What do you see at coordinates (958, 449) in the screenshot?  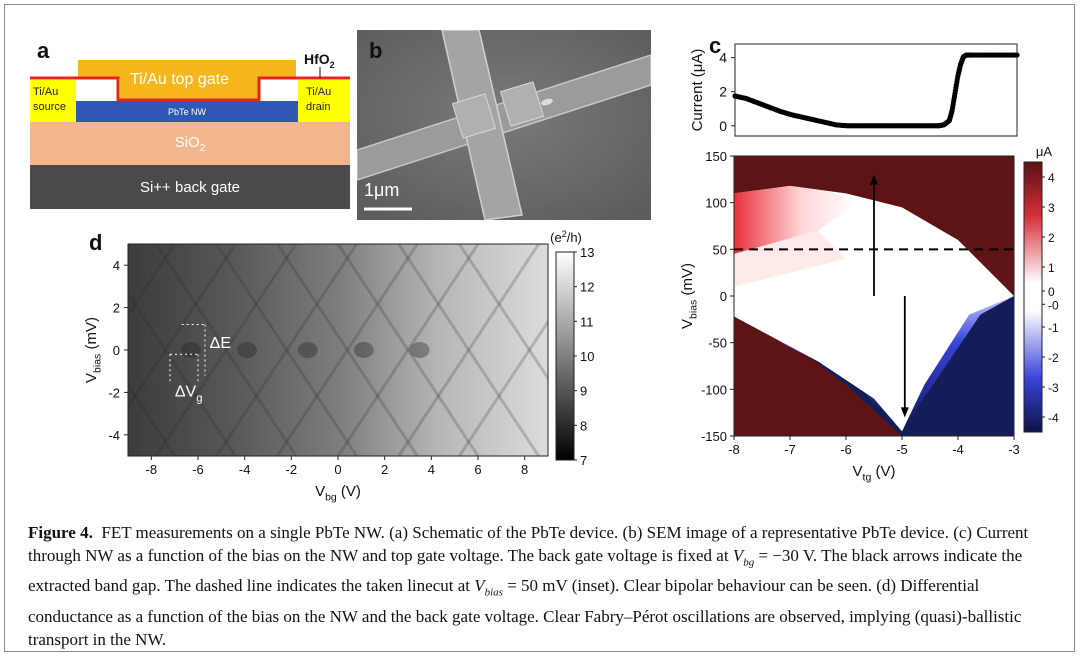 I see `c-xtick-label: -4` at bounding box center [958, 449].